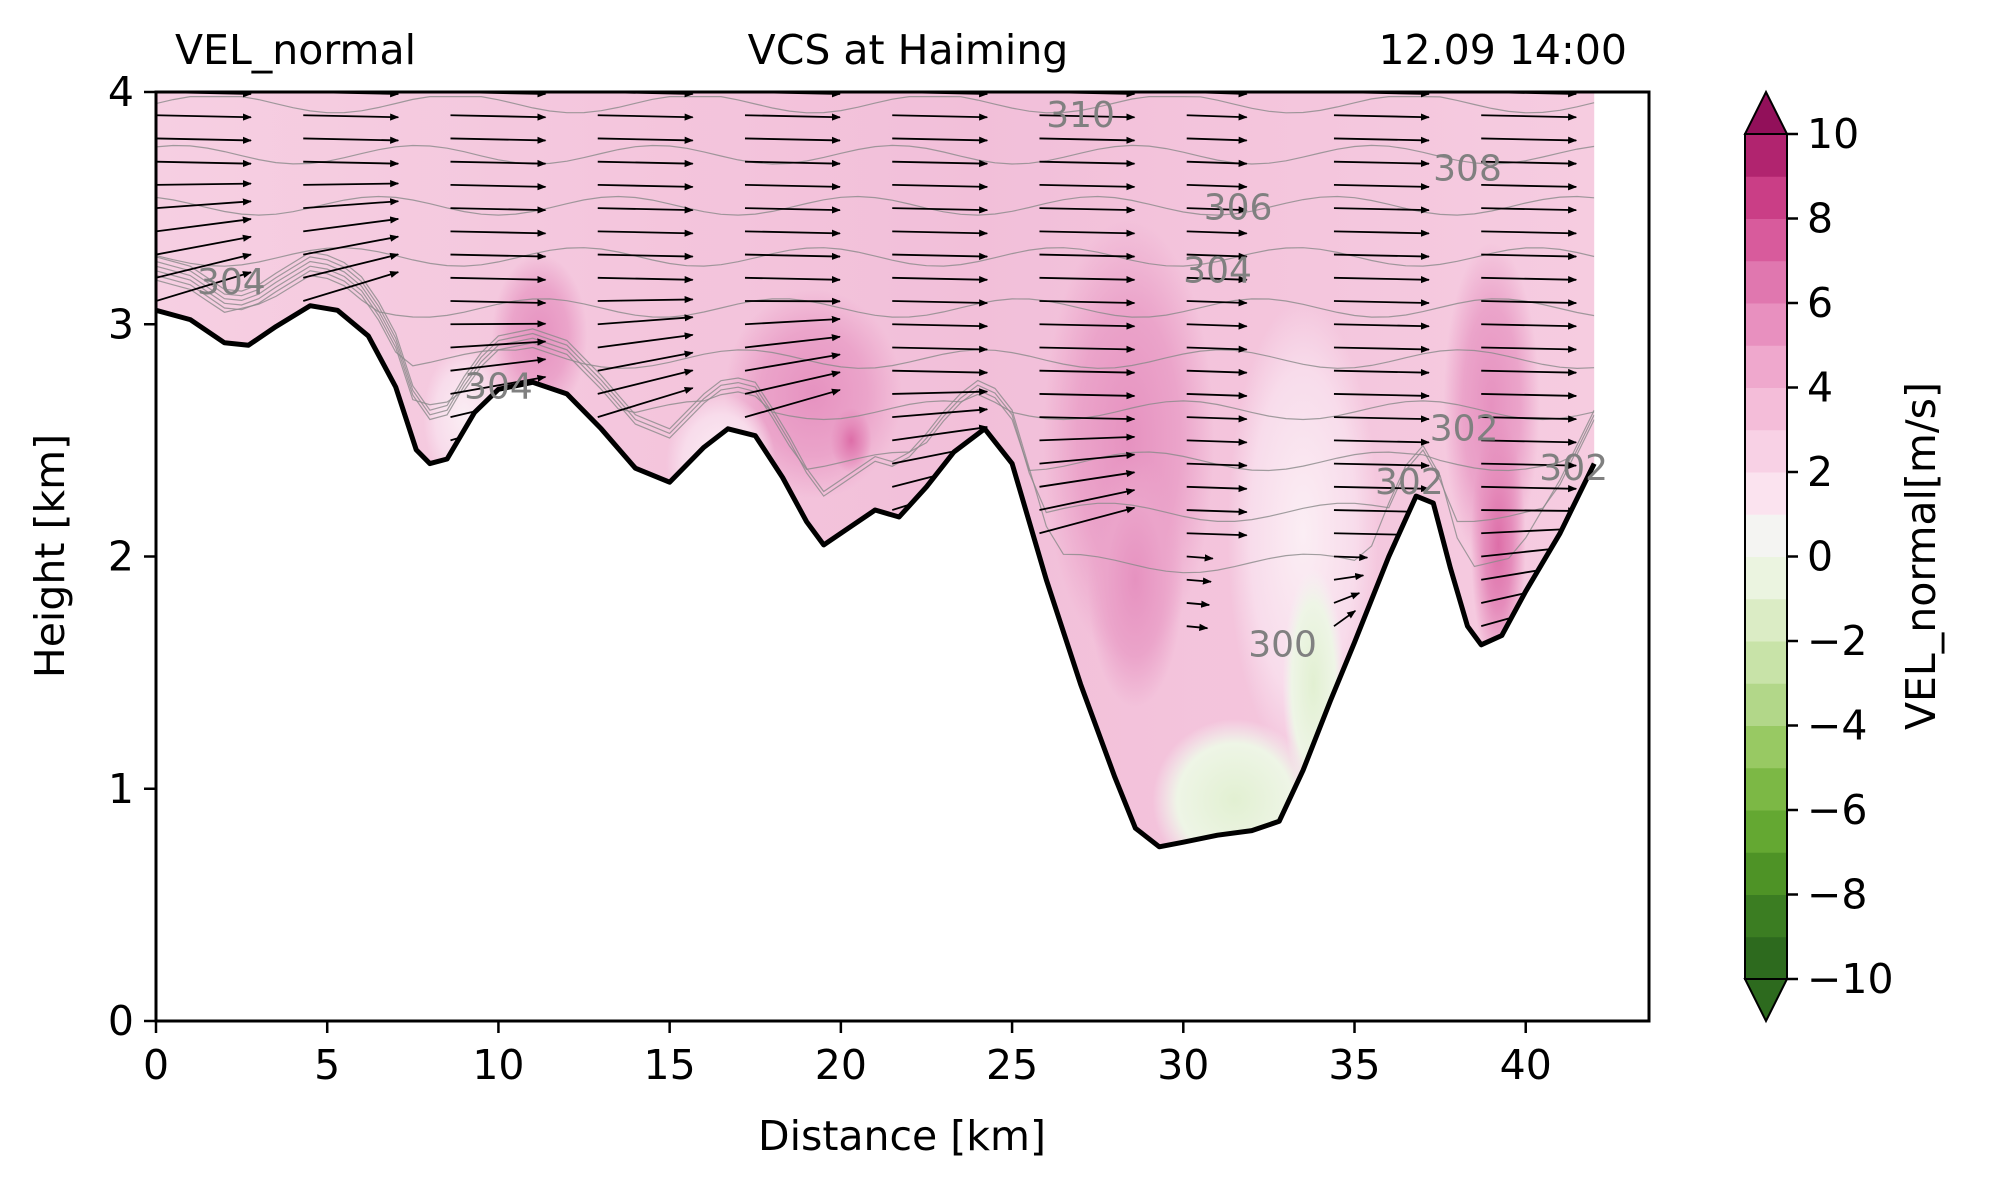  What do you see at coordinates (1282, 644) in the screenshot?
I see `contour-label: 300` at bounding box center [1282, 644].